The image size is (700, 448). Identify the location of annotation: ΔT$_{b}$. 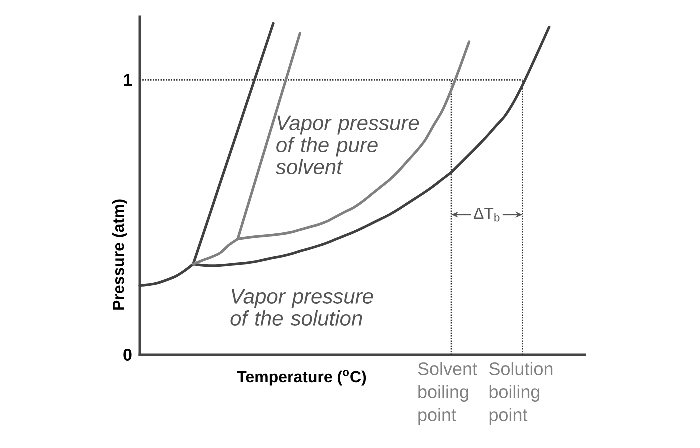
(487, 215).